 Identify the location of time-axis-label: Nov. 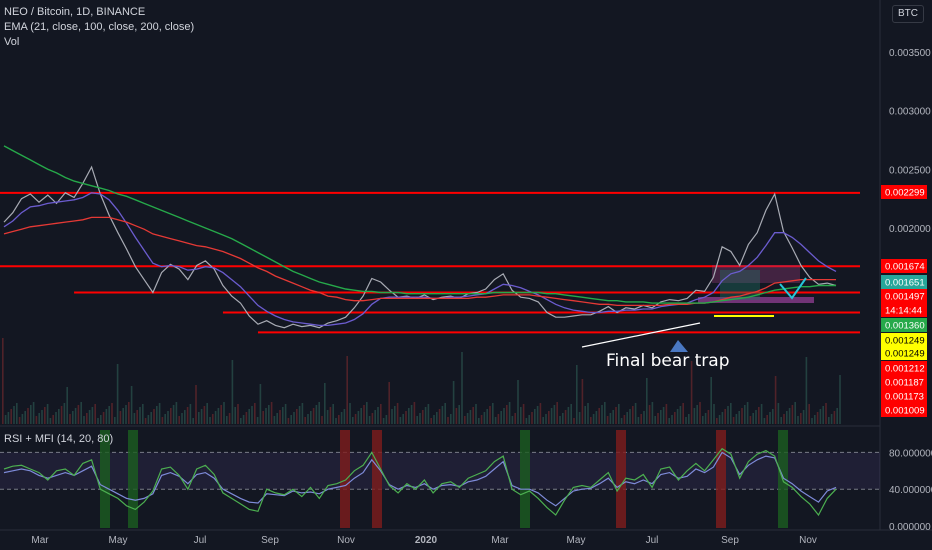
(808, 540).